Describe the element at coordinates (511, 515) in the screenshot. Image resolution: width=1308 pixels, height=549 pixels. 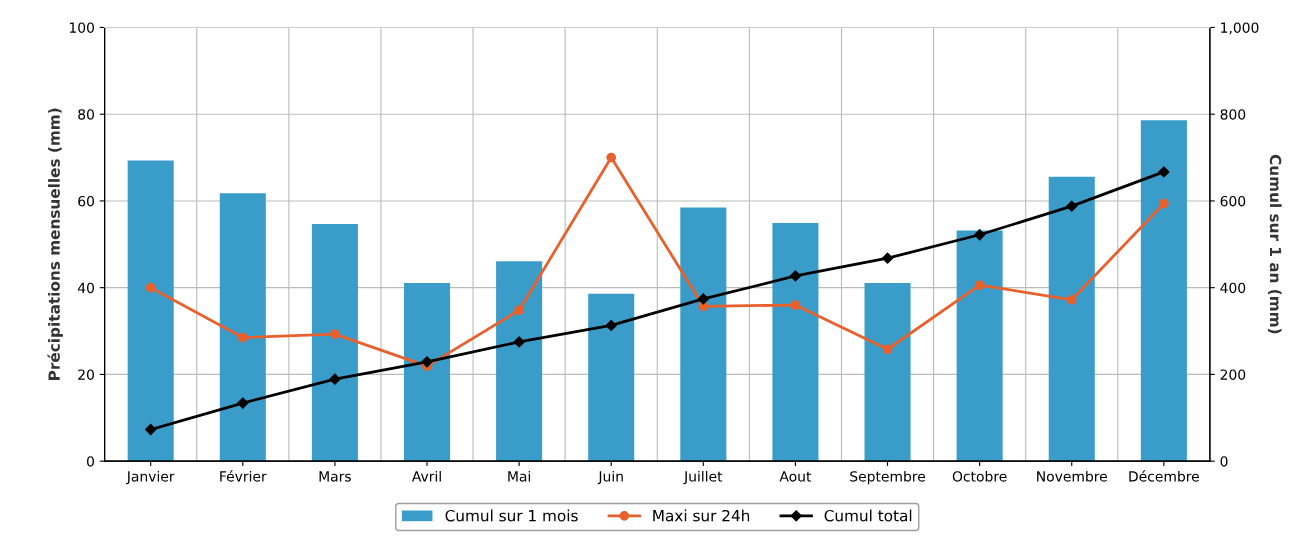
I see `legend-label: Cumul sur 1 mois` at that location.